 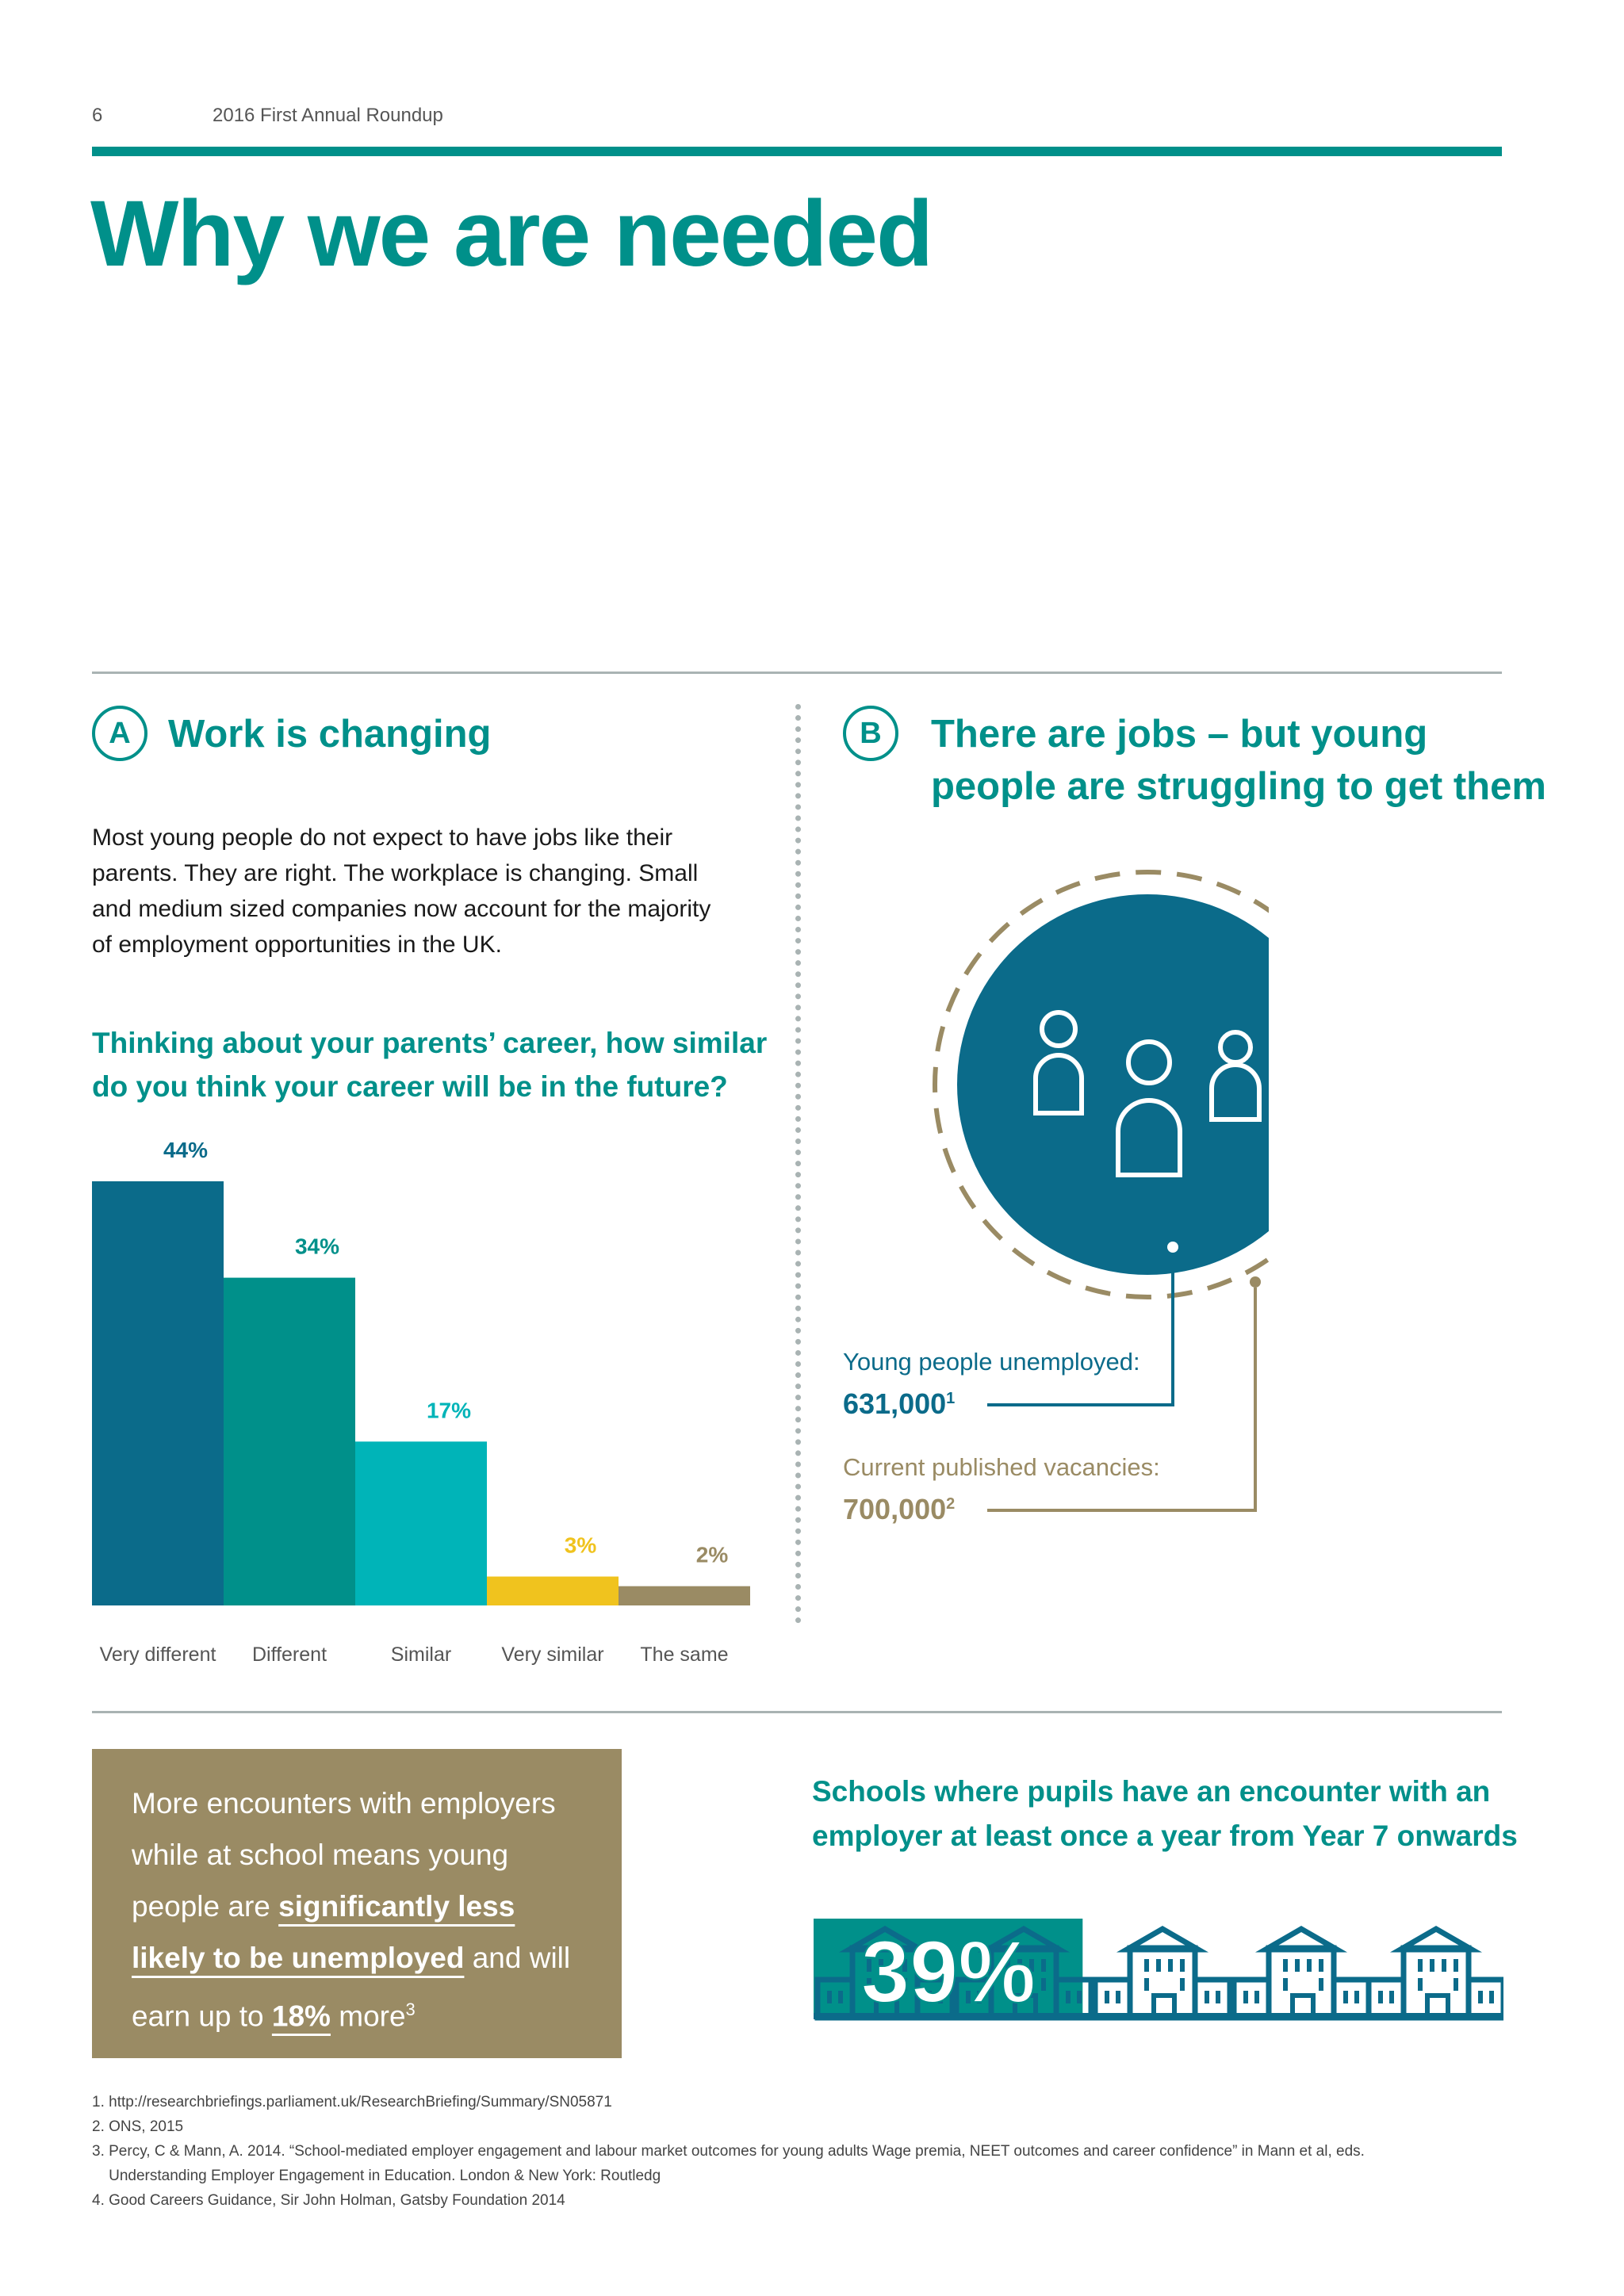 I want to click on schools-ground-line, so click(x=1158, y=2016).